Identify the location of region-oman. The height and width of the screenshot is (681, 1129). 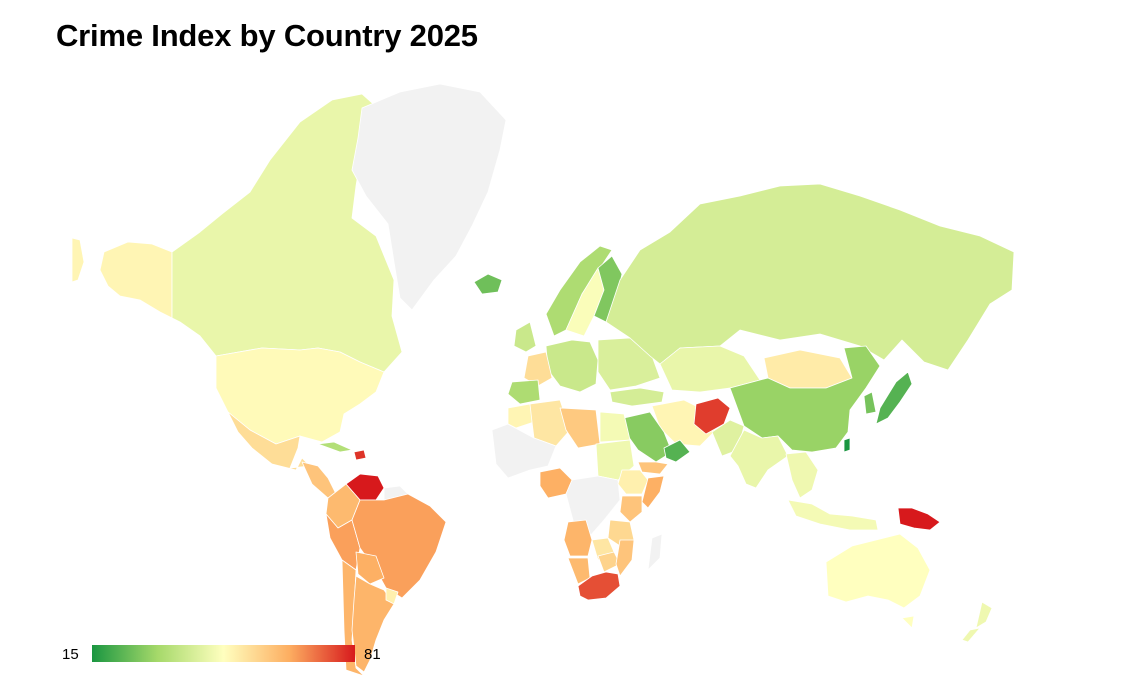
(677, 451).